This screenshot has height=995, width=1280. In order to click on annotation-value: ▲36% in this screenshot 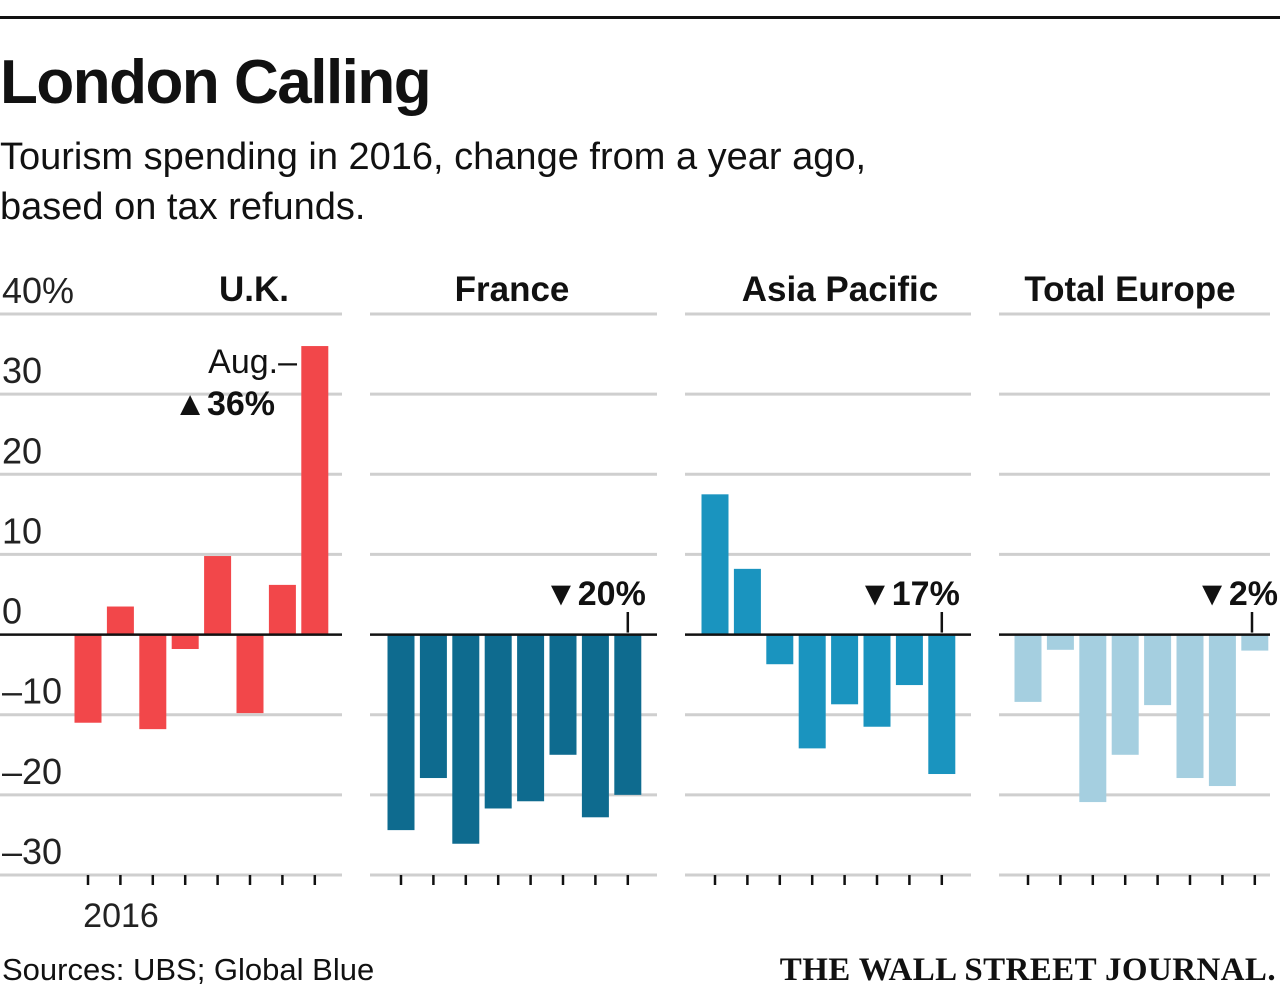, I will do `click(224, 404)`.